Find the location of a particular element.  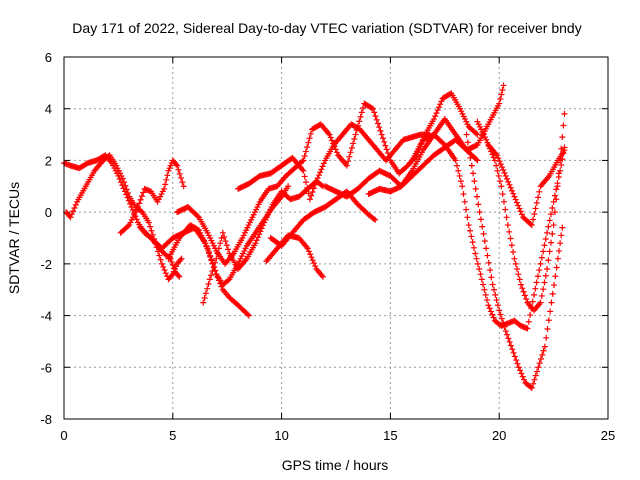

y-tick-label: -8 is located at coordinates (46, 419).